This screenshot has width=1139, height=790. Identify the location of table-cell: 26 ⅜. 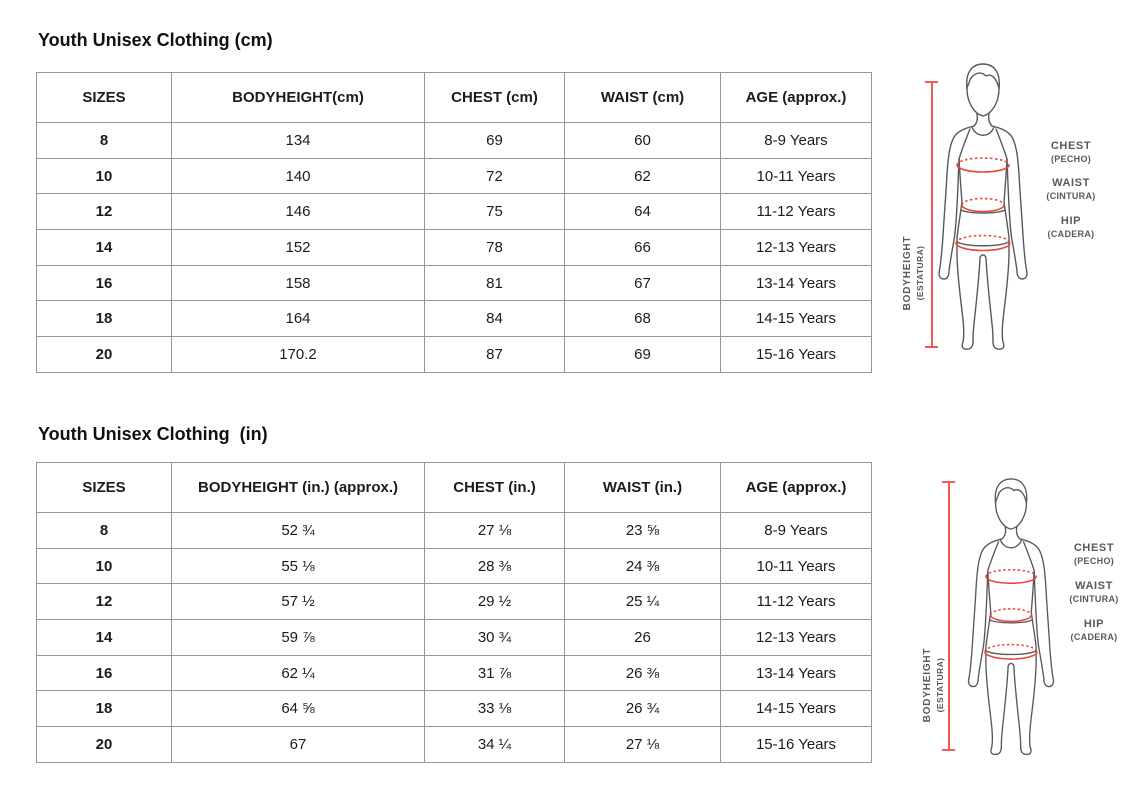
(642, 673).